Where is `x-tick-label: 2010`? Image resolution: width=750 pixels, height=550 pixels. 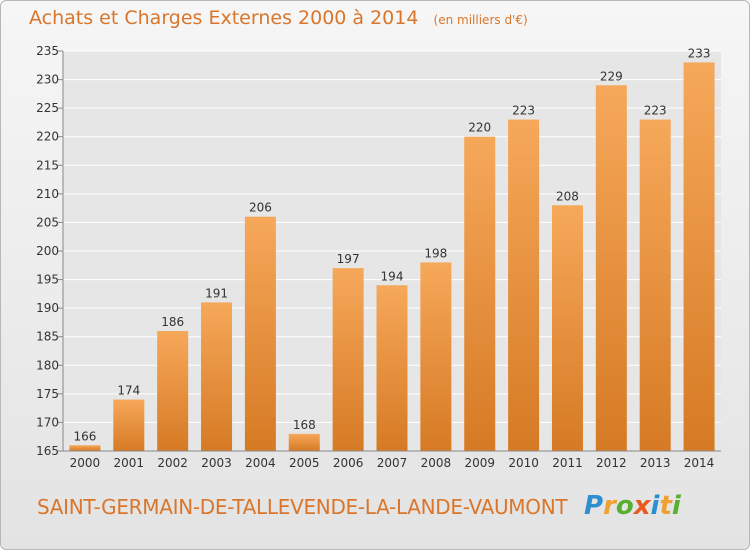 x-tick-label: 2010 is located at coordinates (523, 463).